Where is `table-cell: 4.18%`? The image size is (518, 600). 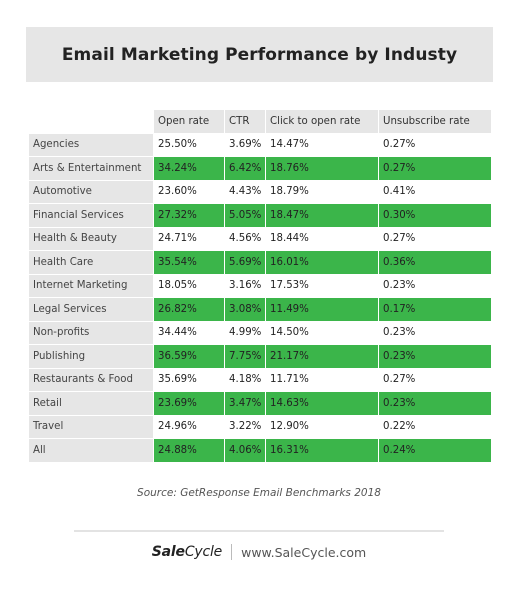
table-cell: 4.18% is located at coordinates (245, 379).